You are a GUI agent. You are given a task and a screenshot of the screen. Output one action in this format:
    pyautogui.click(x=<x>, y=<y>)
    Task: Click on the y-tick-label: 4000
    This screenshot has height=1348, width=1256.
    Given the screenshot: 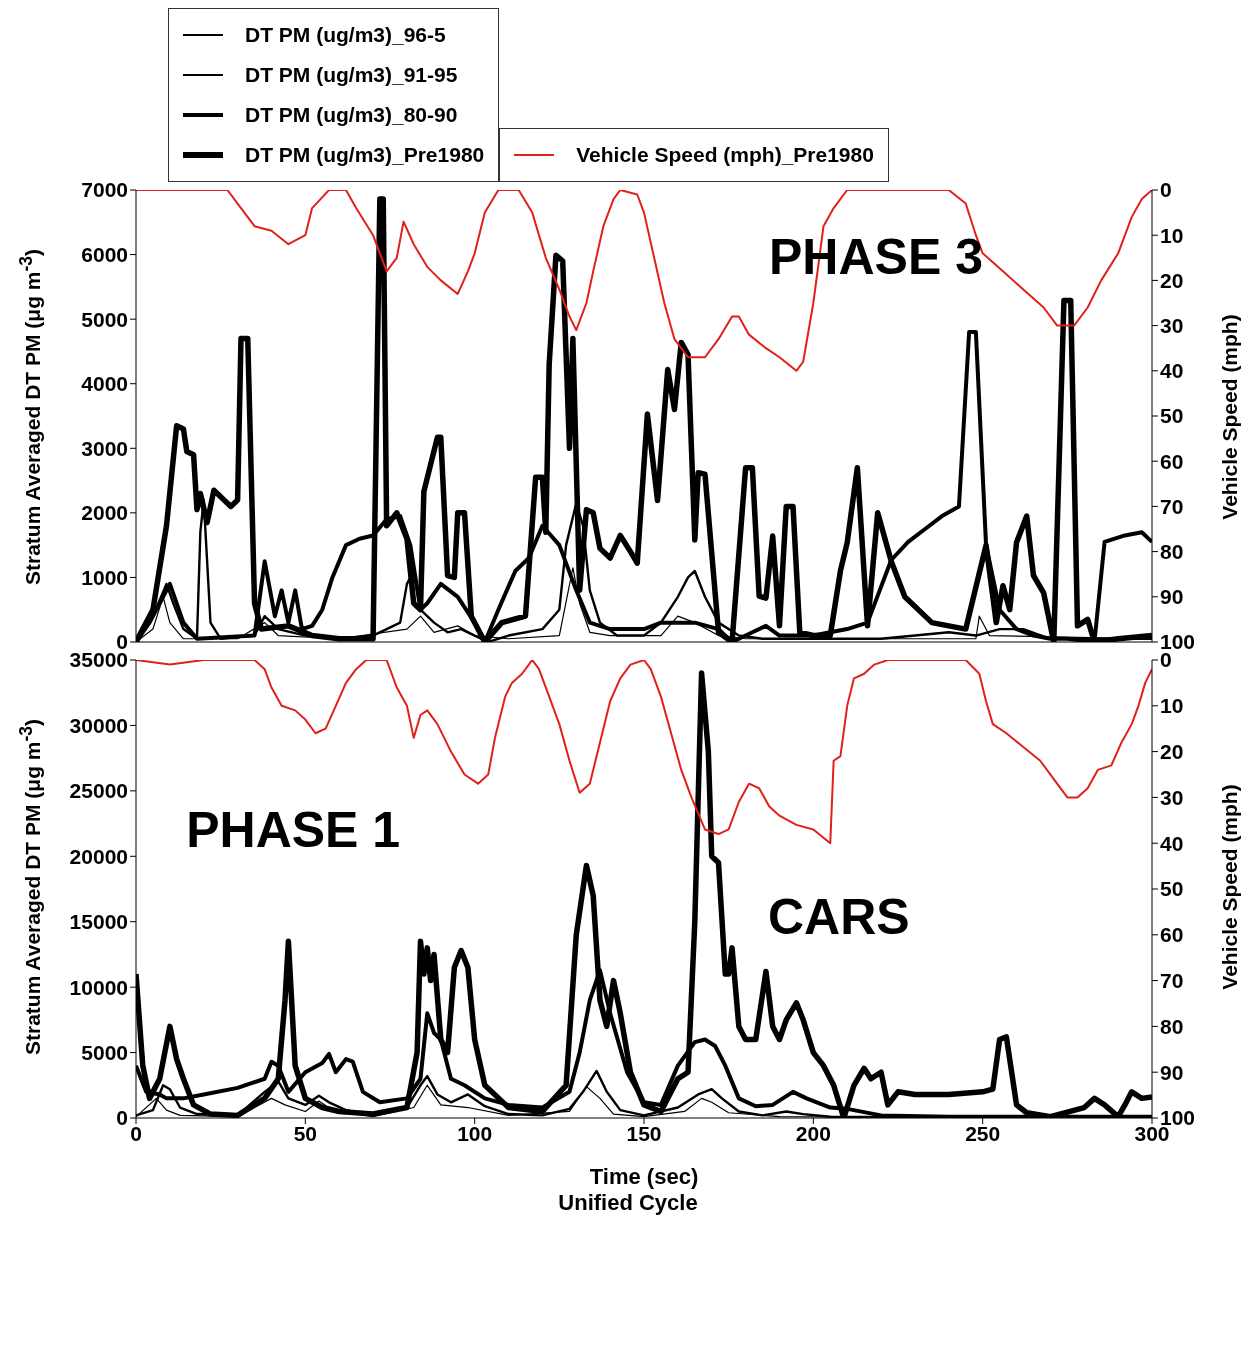 What is the action you would take?
    pyautogui.click(x=104, y=384)
    